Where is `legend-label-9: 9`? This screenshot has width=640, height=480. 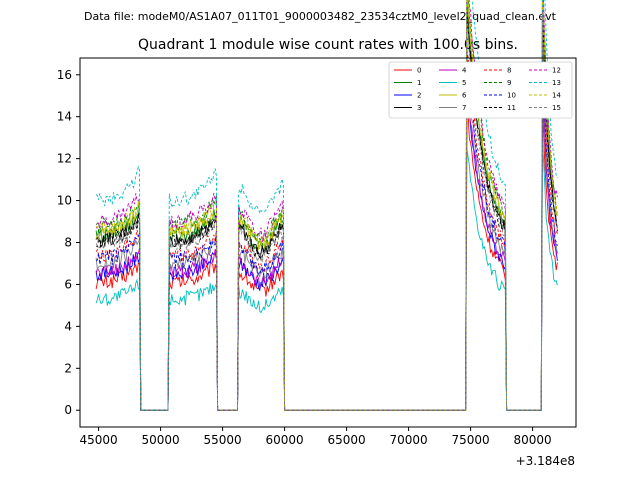 legend-label-9: 9 is located at coordinates (509, 83).